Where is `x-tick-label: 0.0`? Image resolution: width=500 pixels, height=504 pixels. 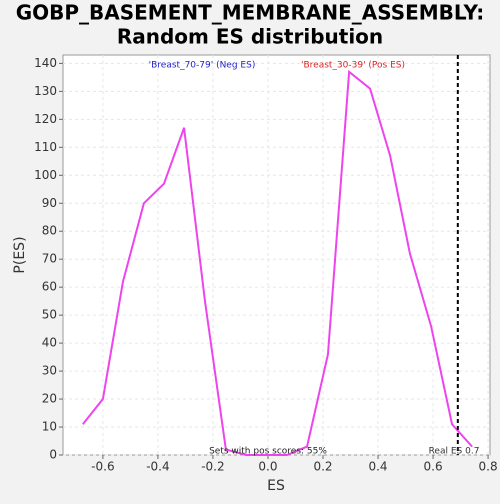 x-tick-label: 0.0 is located at coordinates (267, 467).